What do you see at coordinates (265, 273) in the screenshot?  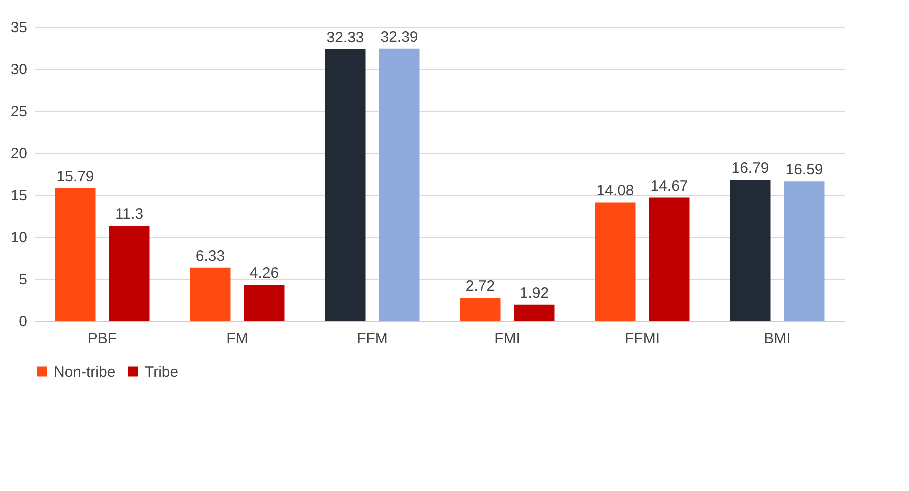 I see `data-label: 4.26` at bounding box center [265, 273].